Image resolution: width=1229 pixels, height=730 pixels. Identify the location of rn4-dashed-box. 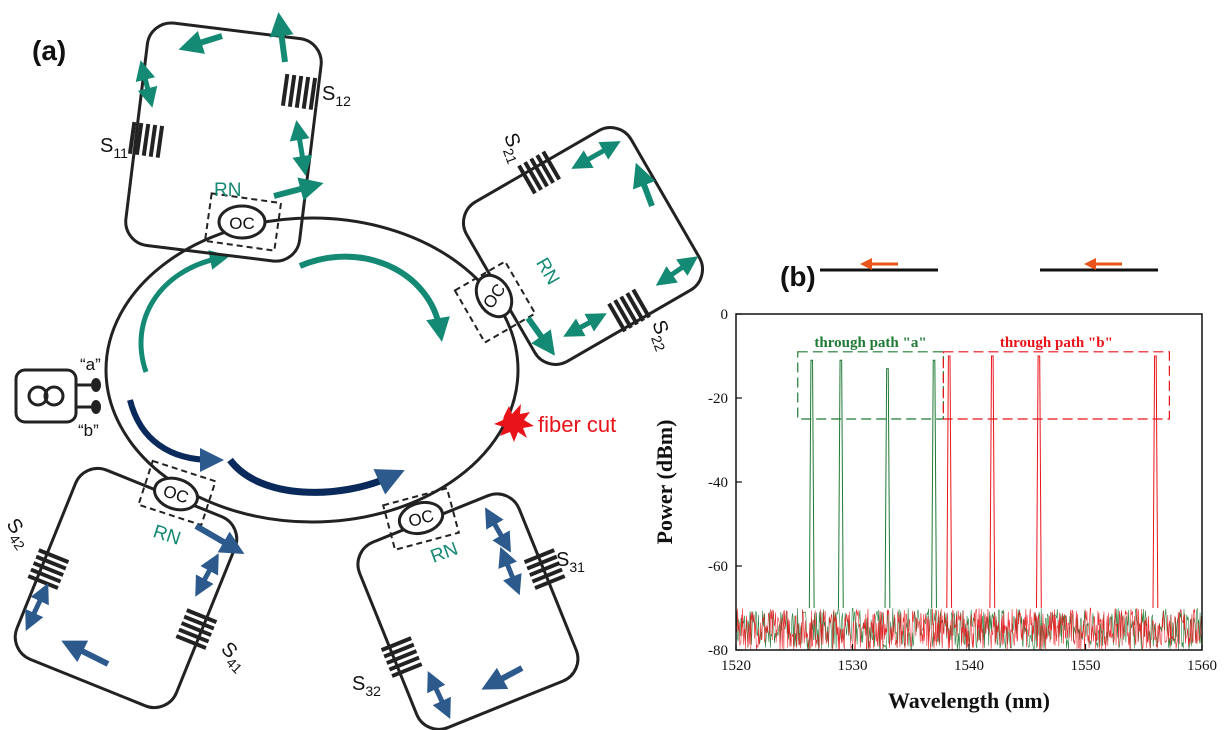
(177, 493).